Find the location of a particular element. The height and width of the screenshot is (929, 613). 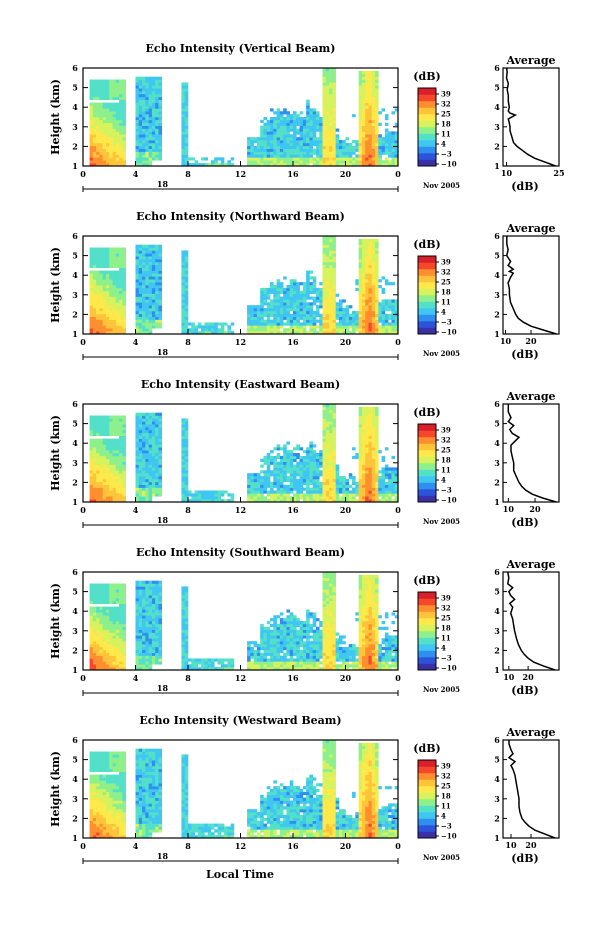

avg-y-tick-label: 2 is located at coordinates (497, 314).